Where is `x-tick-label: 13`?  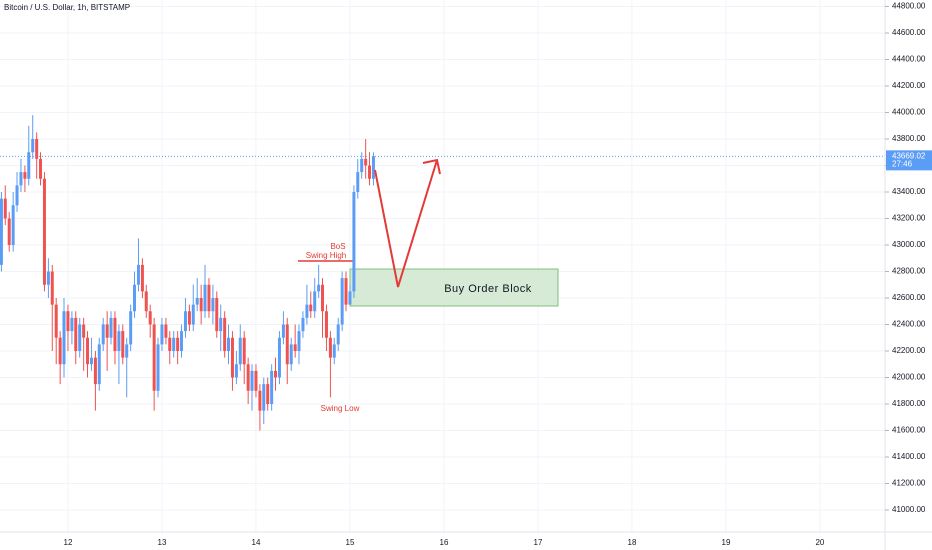 x-tick-label: 13 is located at coordinates (162, 542).